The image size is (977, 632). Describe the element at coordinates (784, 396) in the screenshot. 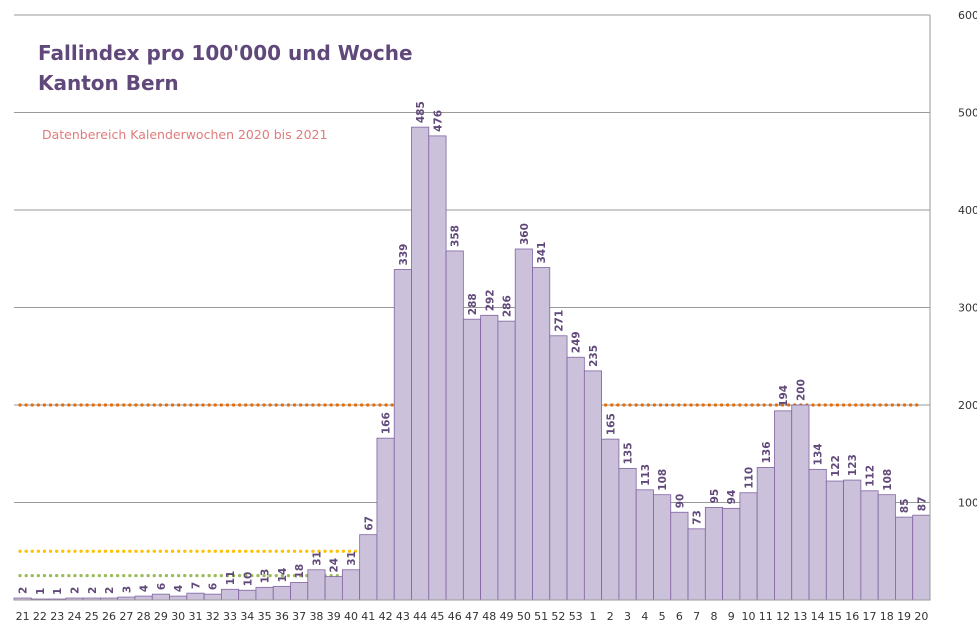

I see `data-label: 194` at that location.